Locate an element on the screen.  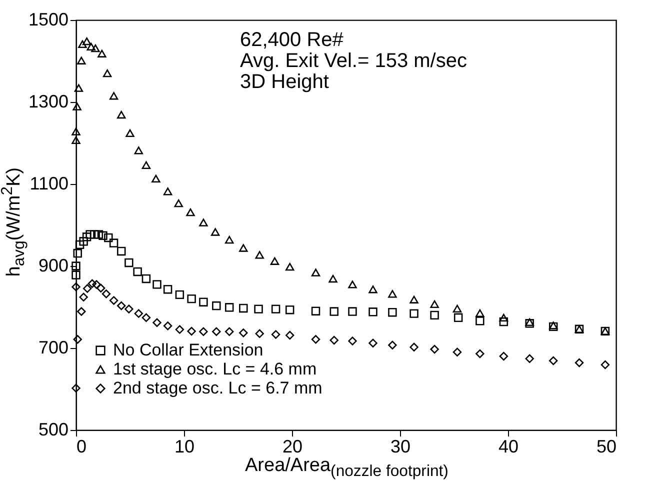
y-tick-label: 500 is located at coordinates (53, 430).